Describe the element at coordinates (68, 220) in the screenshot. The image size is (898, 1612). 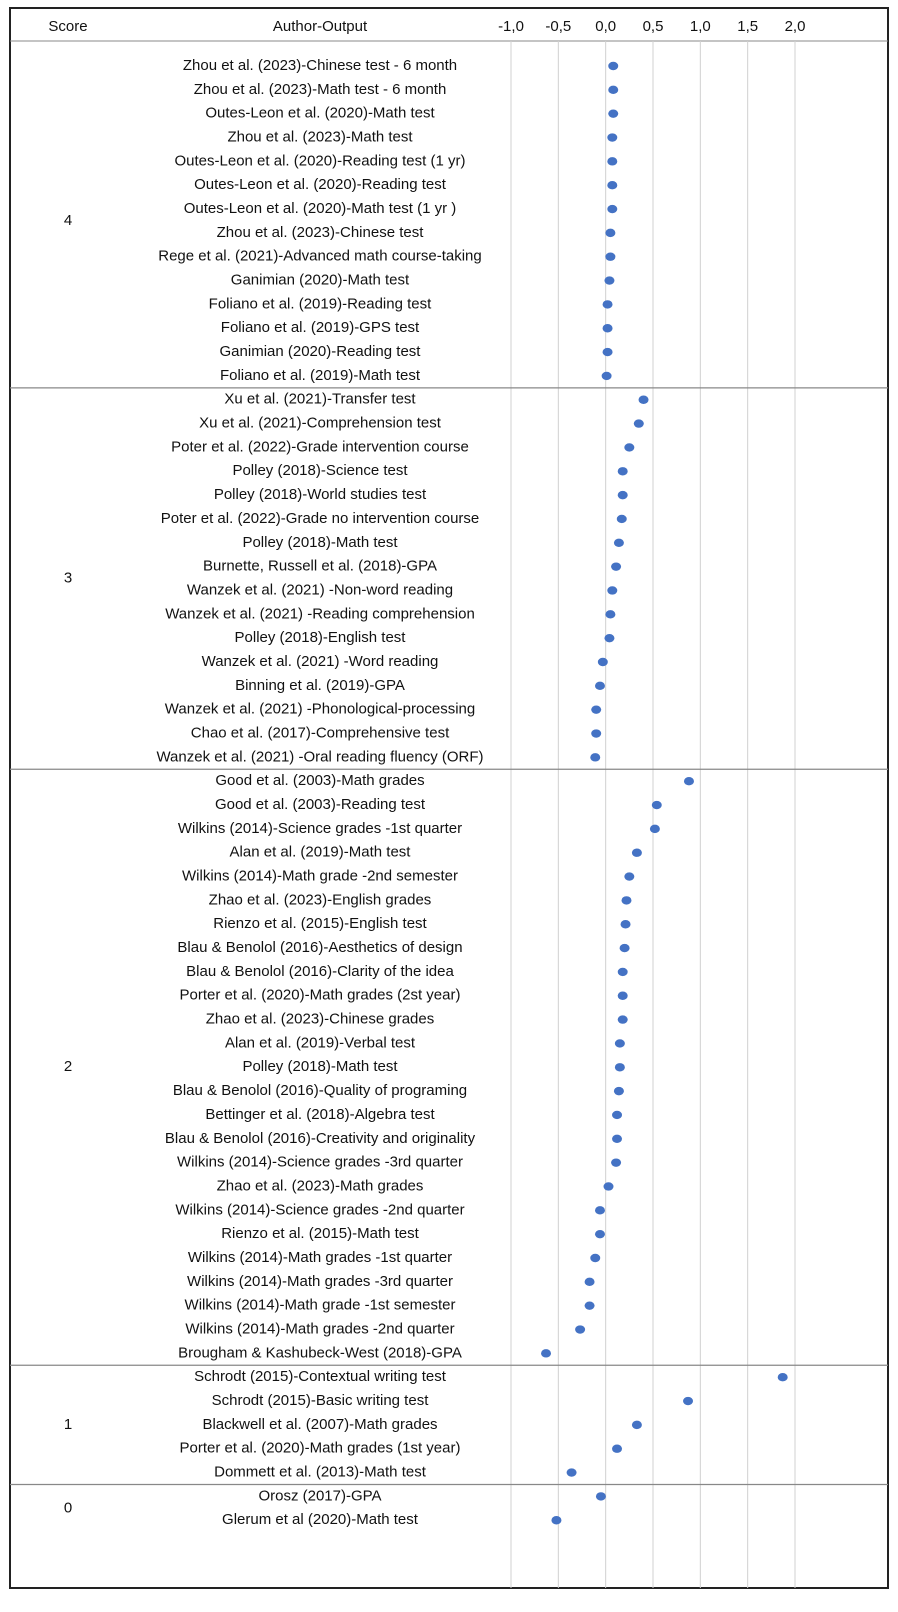
I see `score-label: 4` at that location.